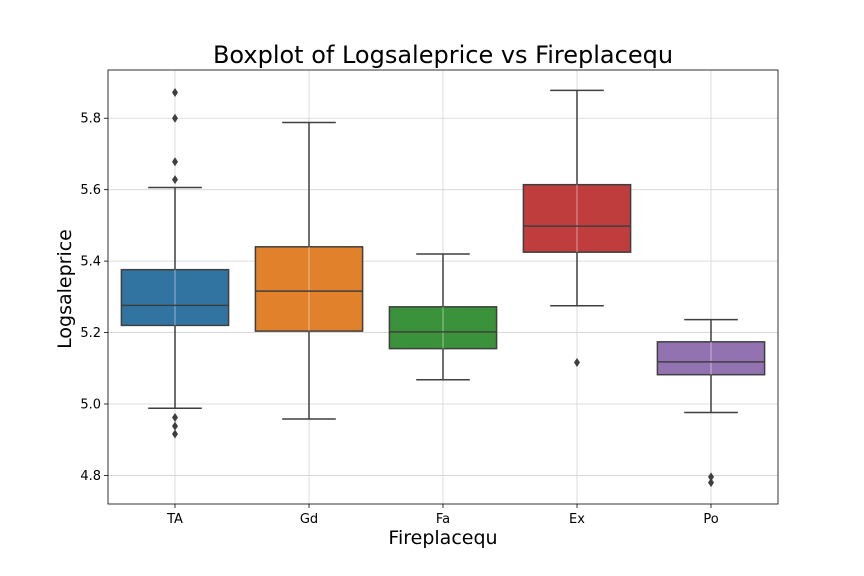  What do you see at coordinates (174, 519) in the screenshot?
I see `x-tick-label: TA` at bounding box center [174, 519].